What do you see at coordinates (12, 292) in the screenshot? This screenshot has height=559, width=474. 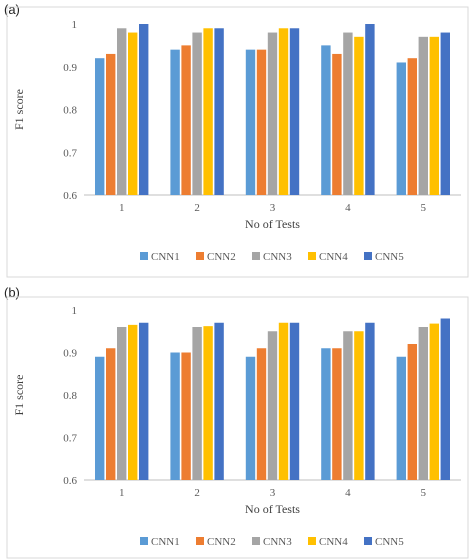 I see `panel-label-b: (b)` at bounding box center [12, 292].